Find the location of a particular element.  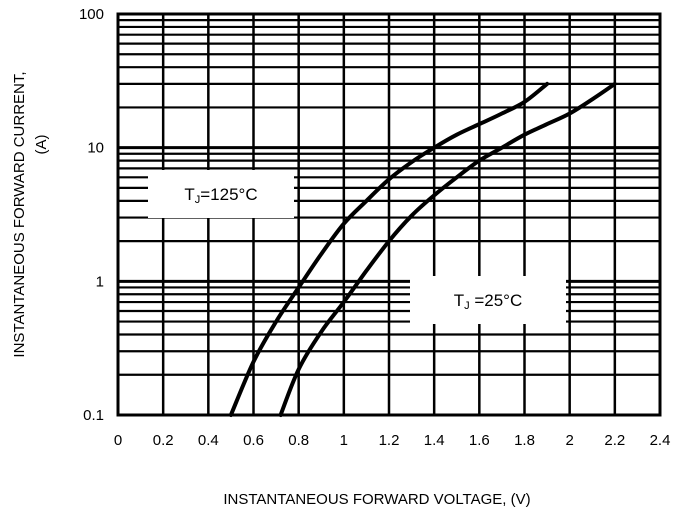

y-tick-label: 10 is located at coordinates (95, 148).